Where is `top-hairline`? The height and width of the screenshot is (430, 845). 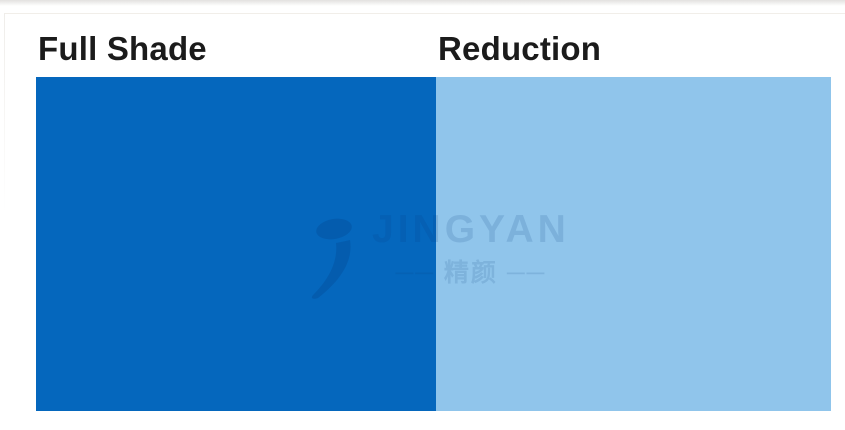
top-hairline is located at coordinates (425, 13).